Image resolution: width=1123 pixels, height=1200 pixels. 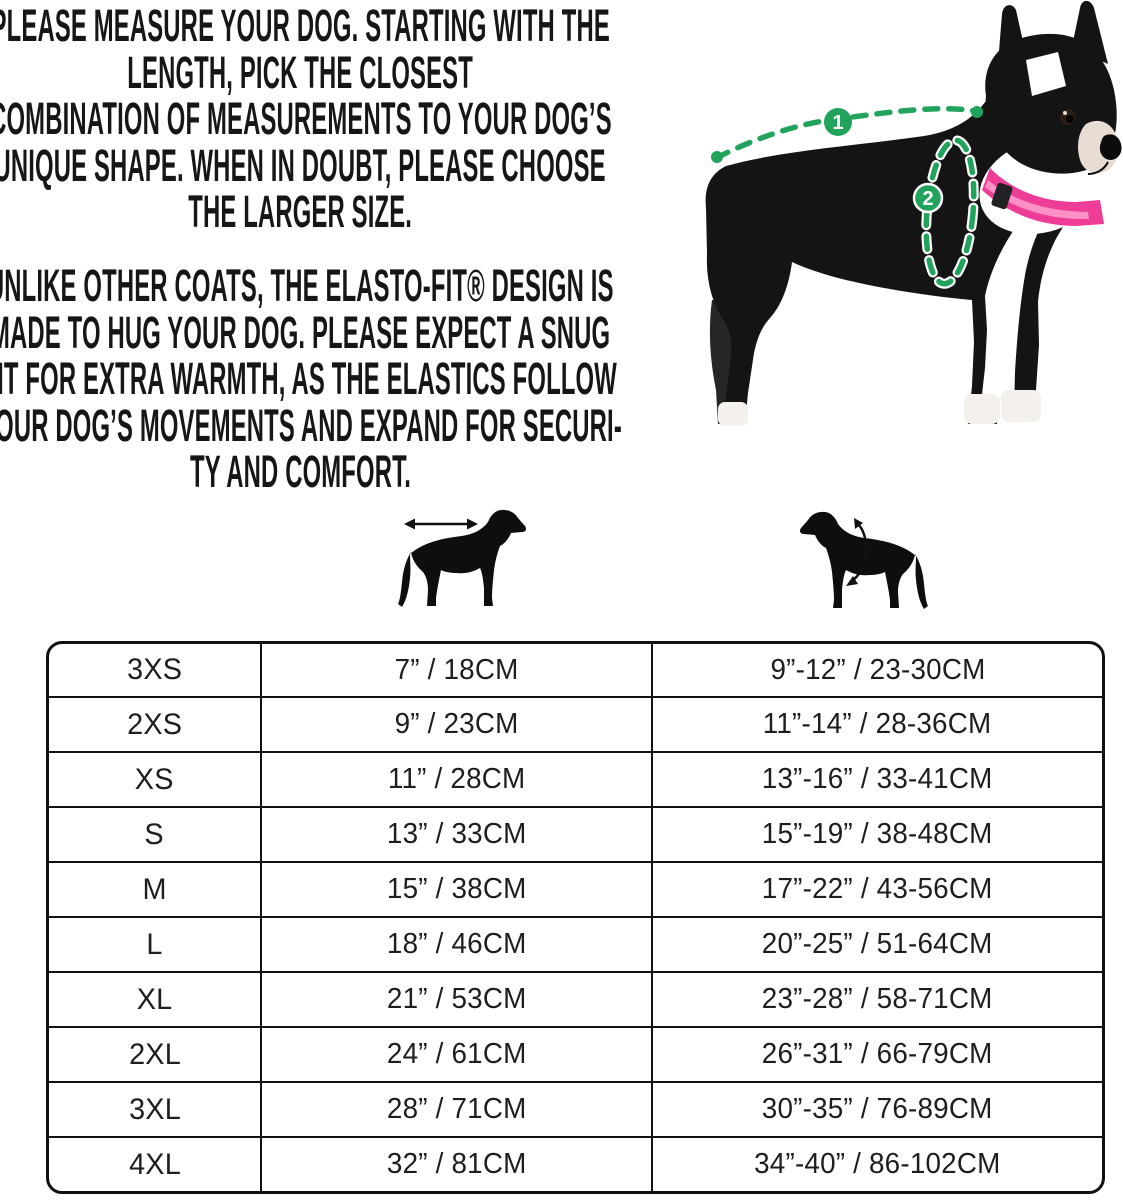 What do you see at coordinates (457, 671) in the screenshot?
I see `length-cell: 7” / 18CM` at bounding box center [457, 671].